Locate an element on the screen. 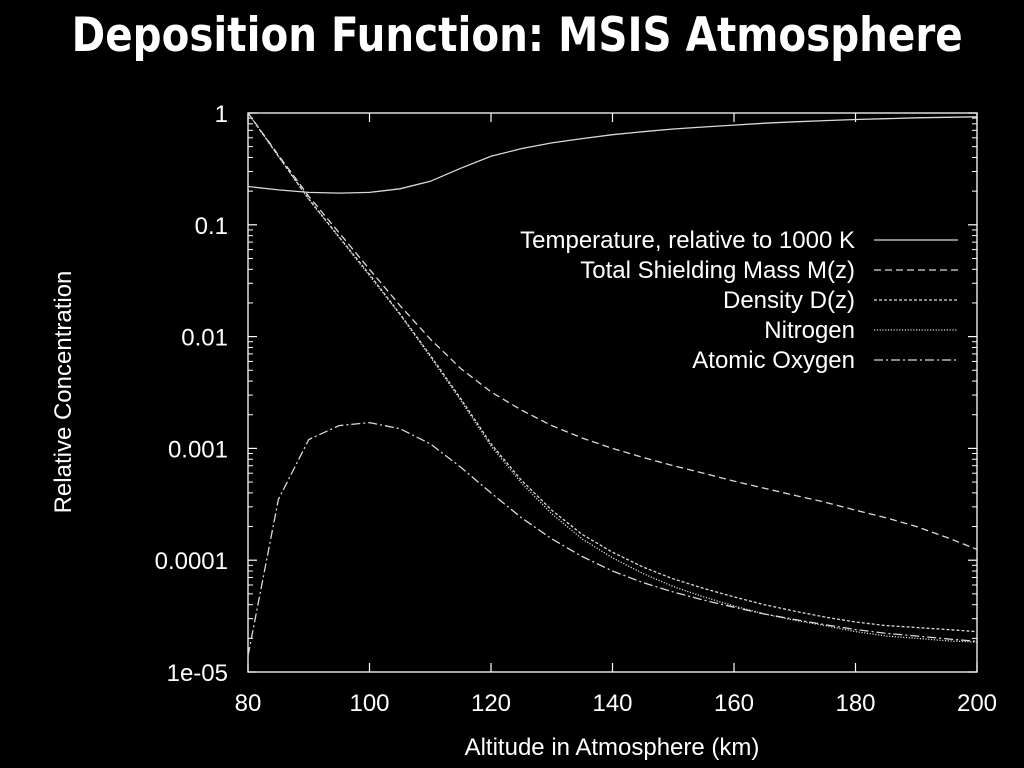  x-tick-label: 200 is located at coordinates (977, 703).